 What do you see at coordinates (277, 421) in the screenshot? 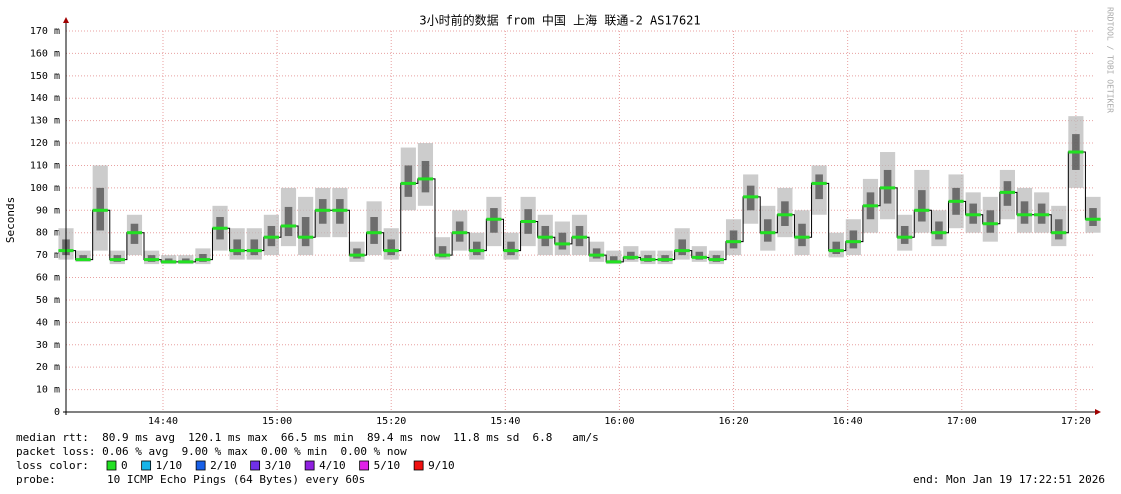
I see `x-tick-label: 15:00` at bounding box center [277, 421].